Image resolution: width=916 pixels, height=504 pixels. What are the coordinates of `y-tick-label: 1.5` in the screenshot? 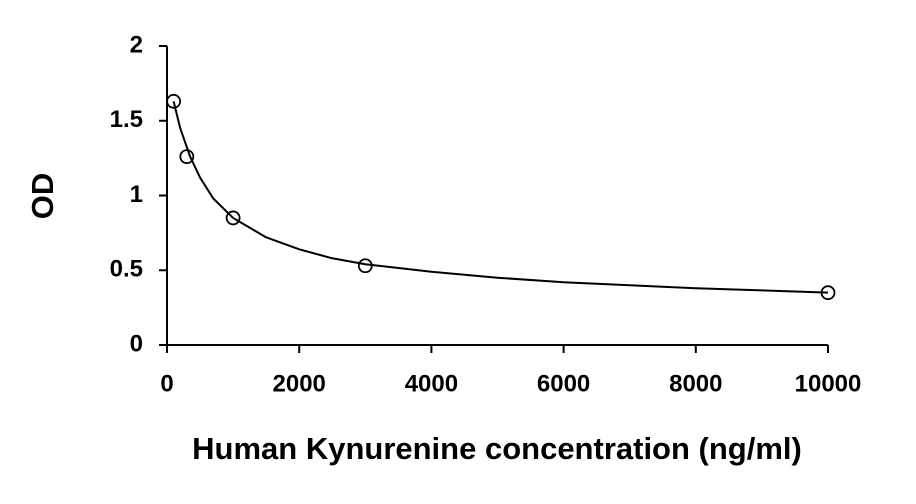 It's located at (126, 119).